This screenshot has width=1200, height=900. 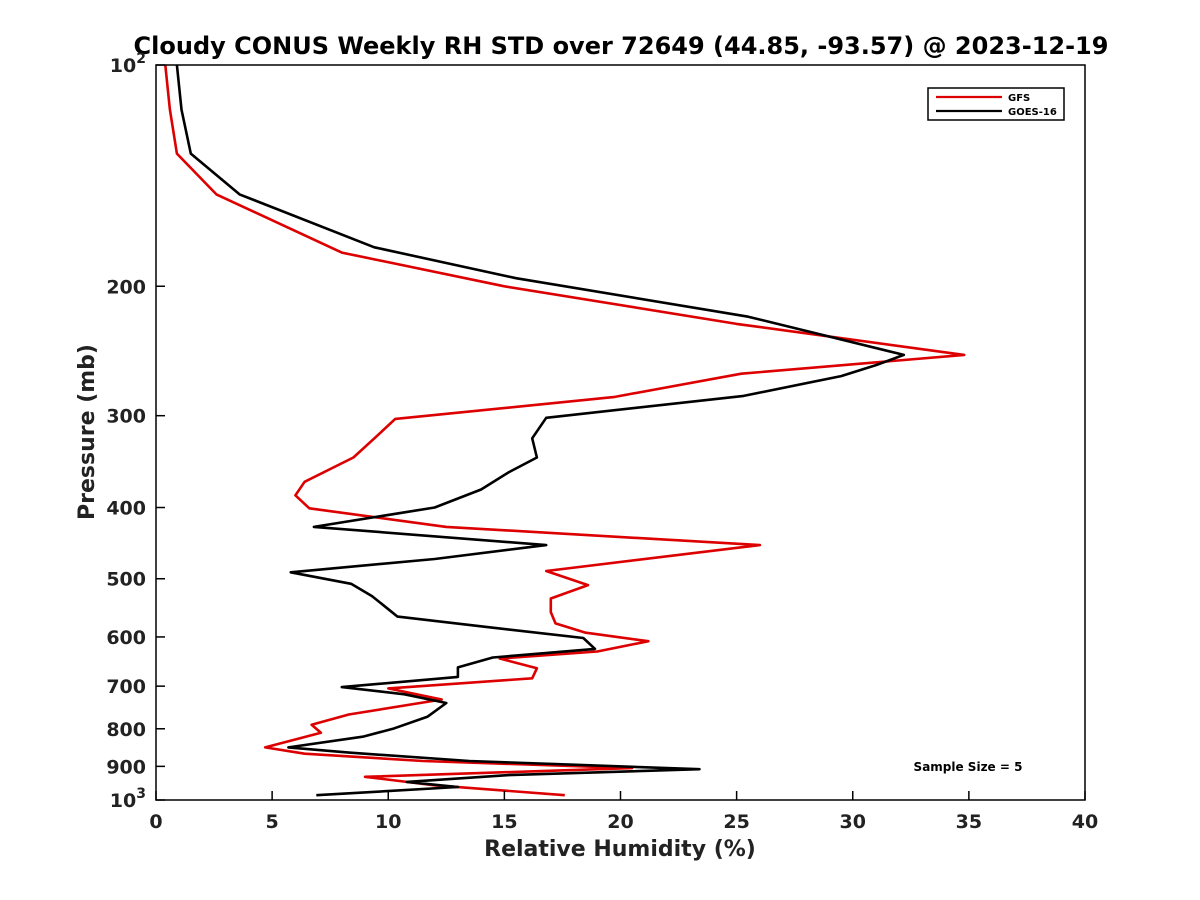 I want to click on x-tick-label: 25, so click(x=736, y=822).